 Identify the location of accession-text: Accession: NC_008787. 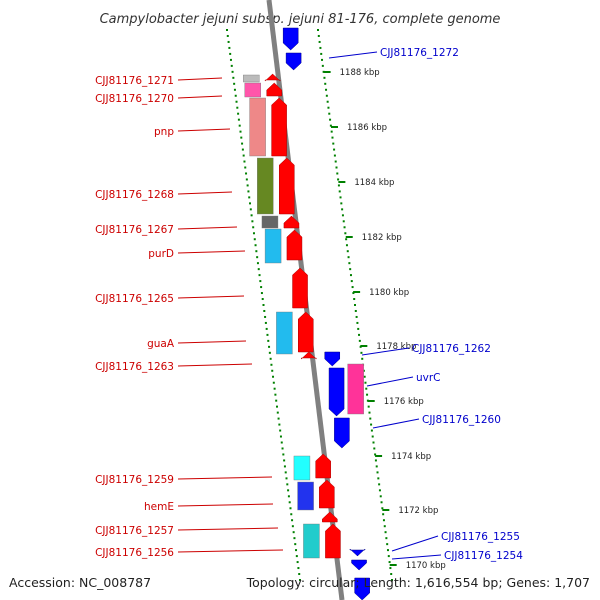
(80, 582).